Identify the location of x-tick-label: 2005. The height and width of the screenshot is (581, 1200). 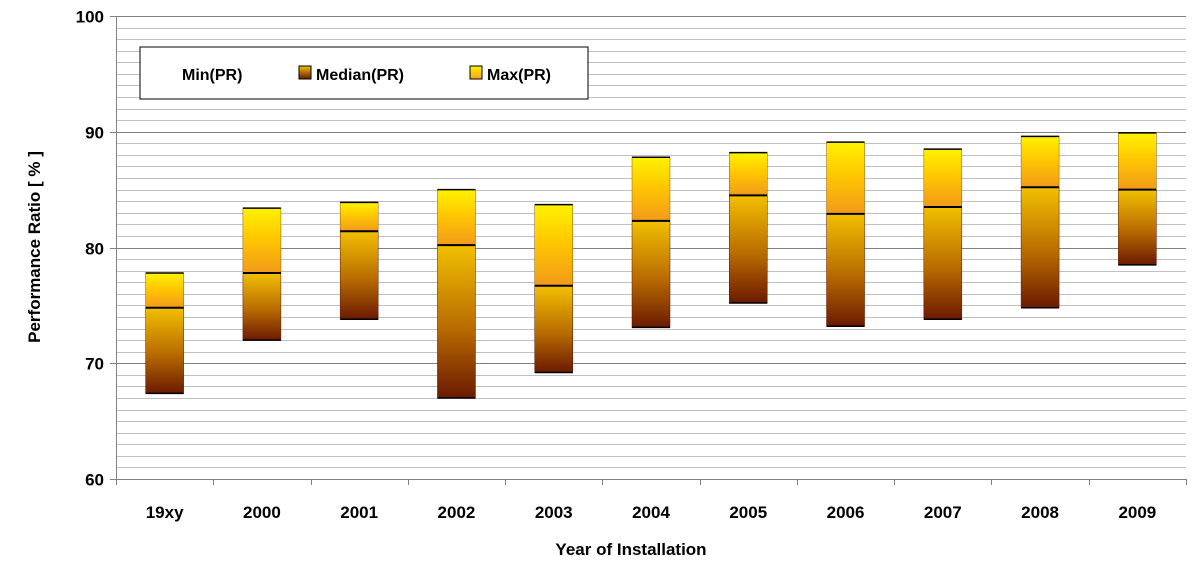
(748, 512).